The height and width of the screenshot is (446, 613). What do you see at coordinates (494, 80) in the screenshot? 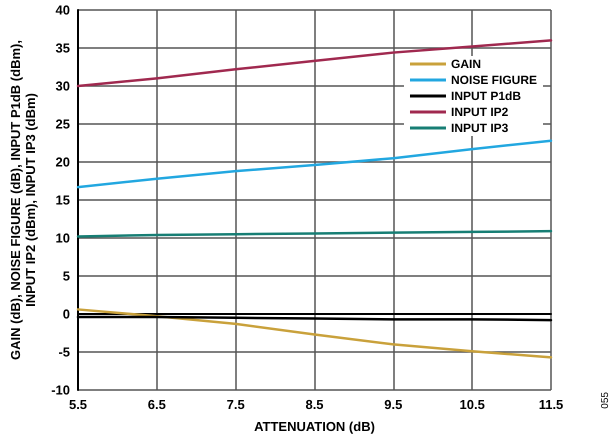
I see `legend-label: NOISE FIGURE` at bounding box center [494, 80].